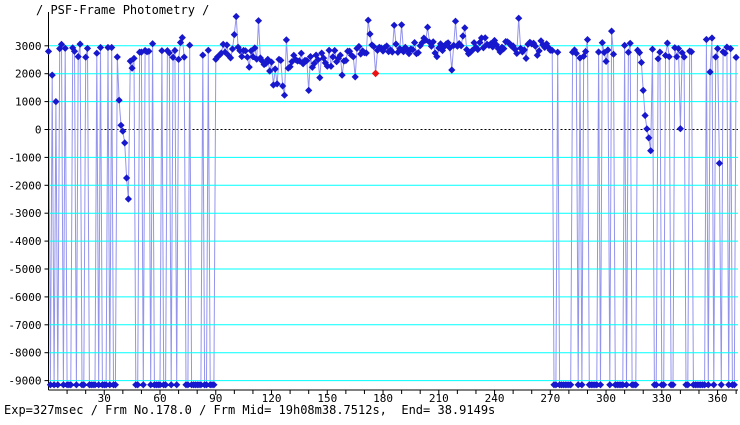 The height and width of the screenshot is (425, 740). What do you see at coordinates (28, 46) in the screenshot?
I see `y-tick-label: 3000` at bounding box center [28, 46].